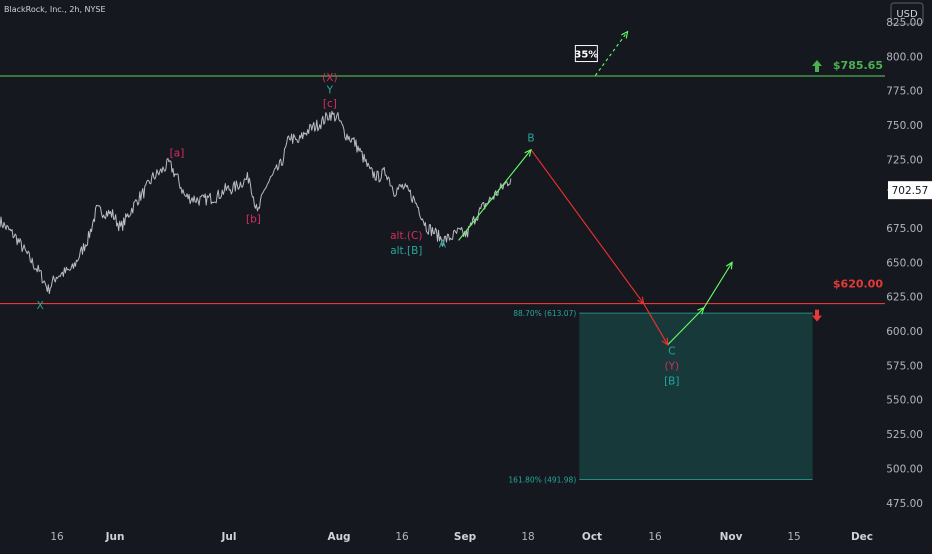 This screenshot has height=554, width=932. I want to click on x-tick-label: Jun, so click(115, 537).